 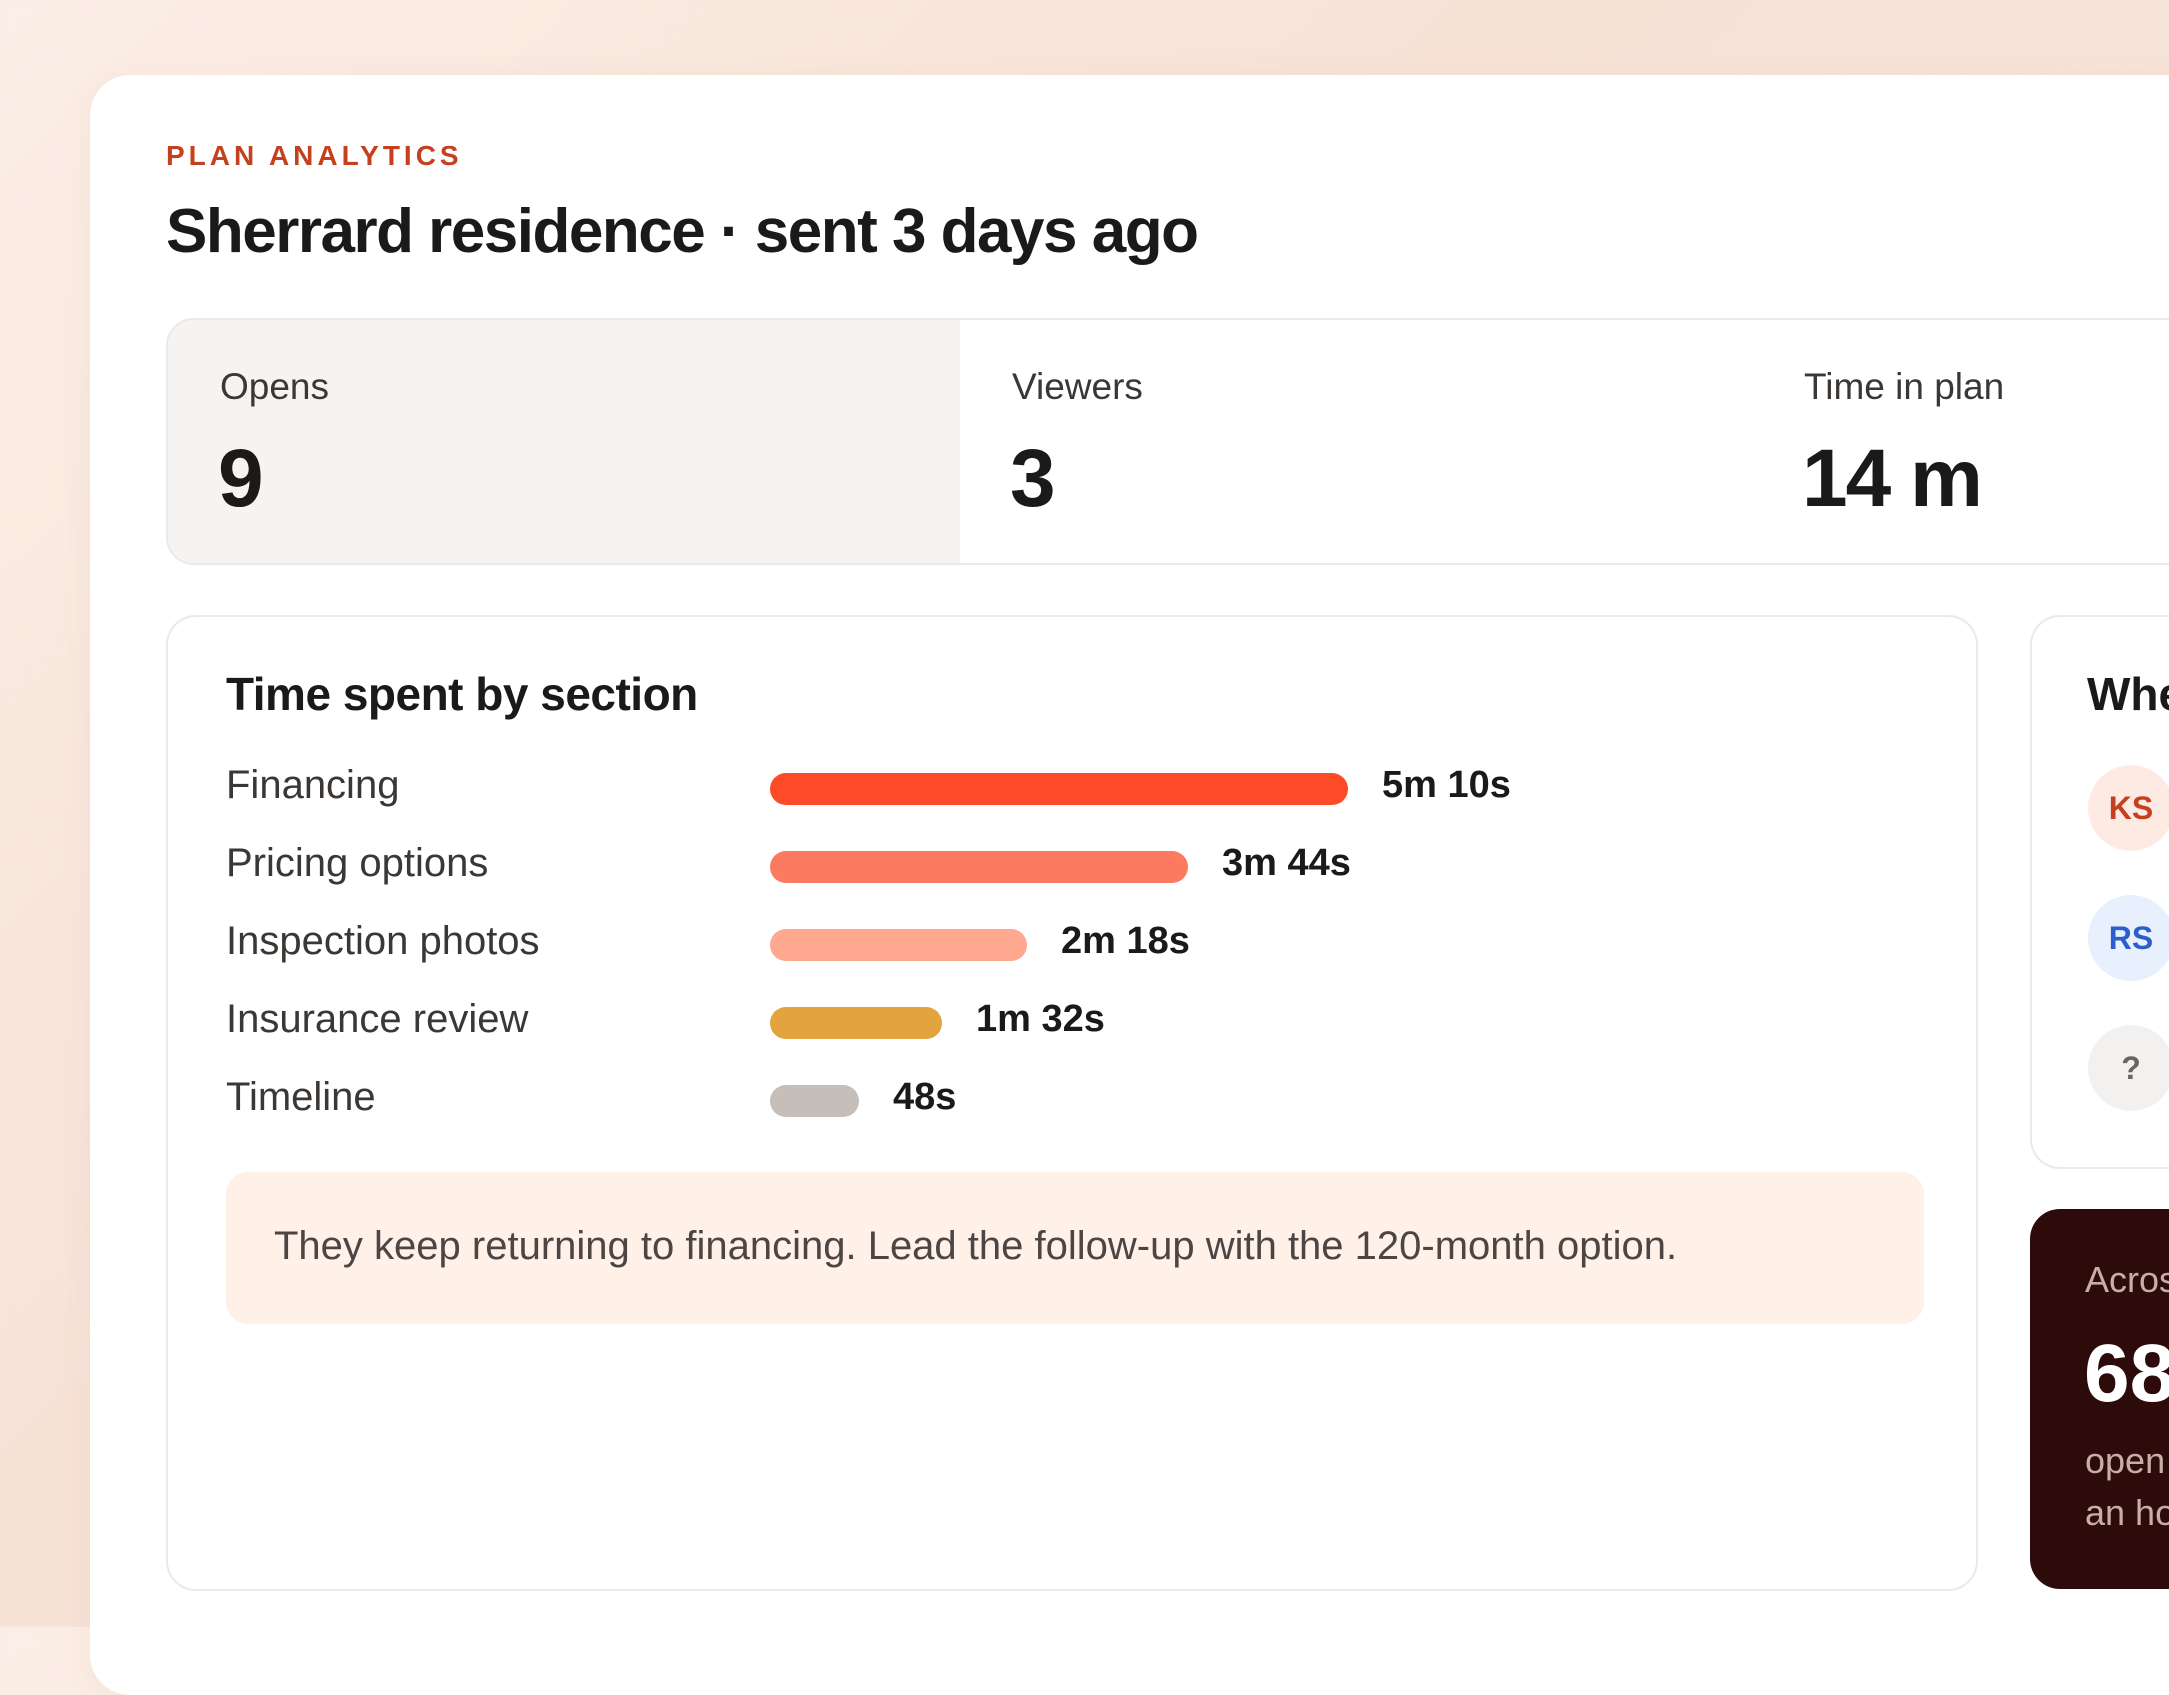 I want to click on benchmark-panel: Acros 68 open an ho, so click(x=2099, y=1399).